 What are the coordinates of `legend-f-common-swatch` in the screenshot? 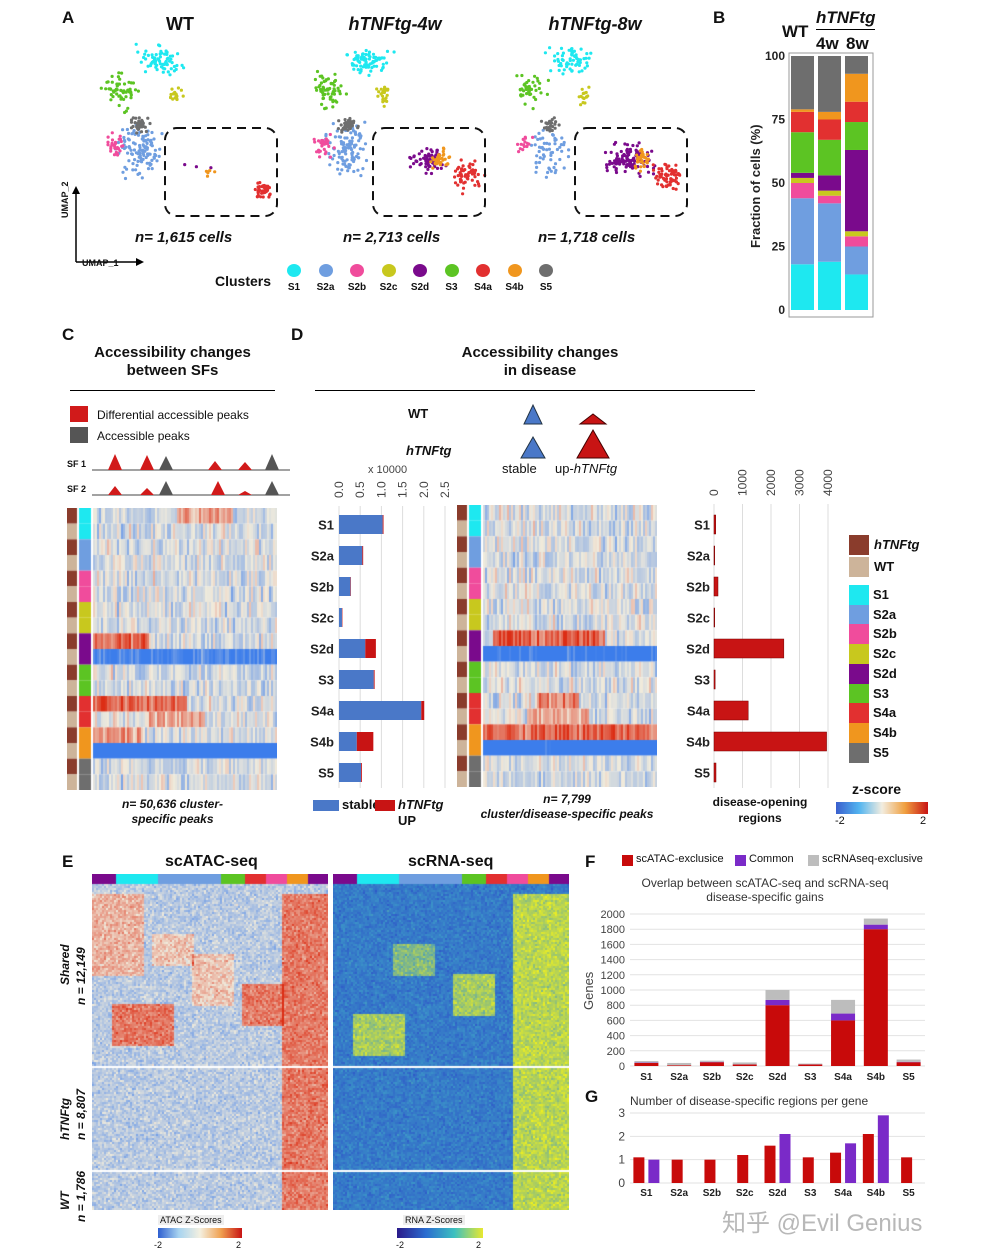 It's located at (740, 860).